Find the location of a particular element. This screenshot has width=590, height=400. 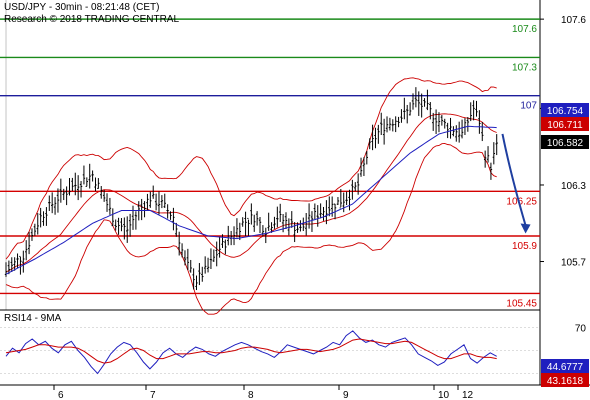

target-arrow is located at coordinates (516, 183).